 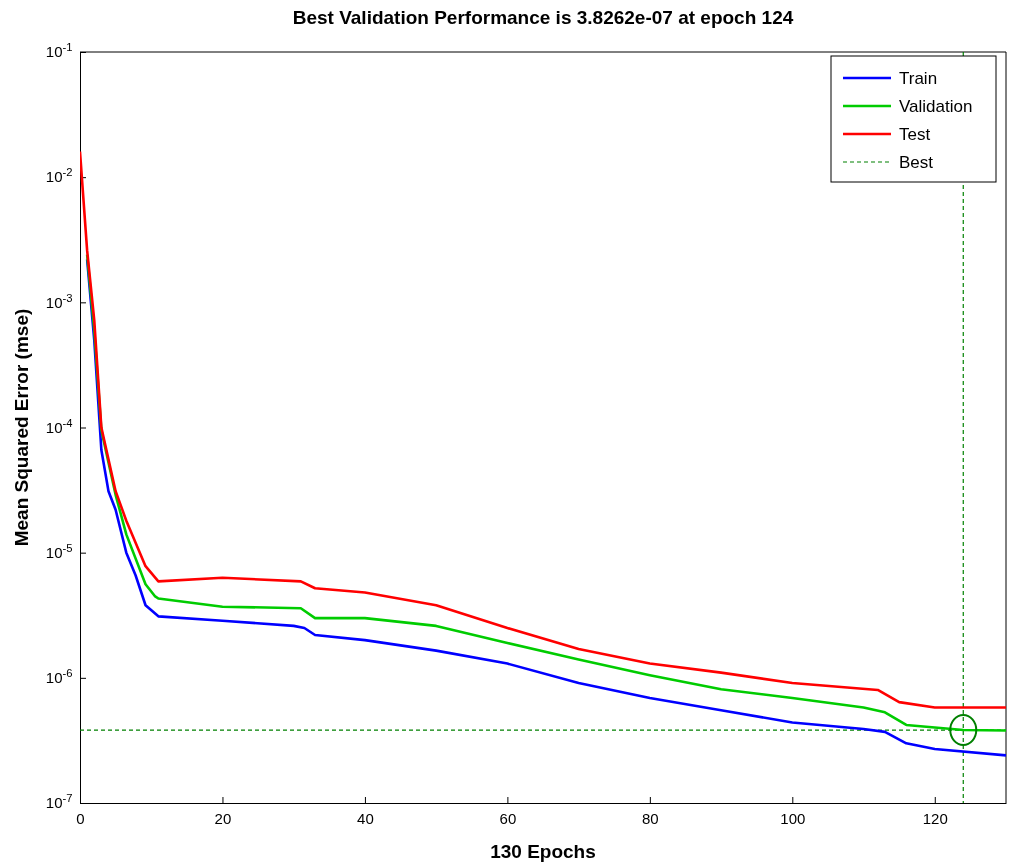 I want to click on chart-title: Best Validation Performance is 3.8262e-07 at epoch 124, so click(x=543, y=17).